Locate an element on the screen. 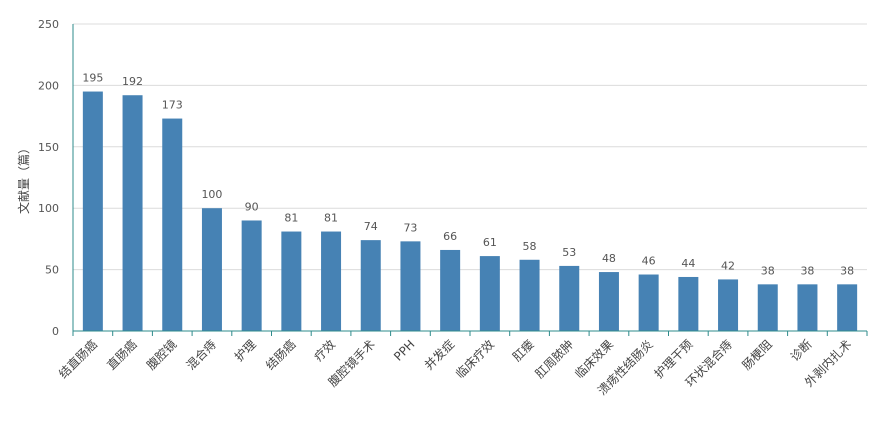 Image resolution: width=877 pixels, height=425 pixels. category-label: 诊断 is located at coordinates (801, 351).